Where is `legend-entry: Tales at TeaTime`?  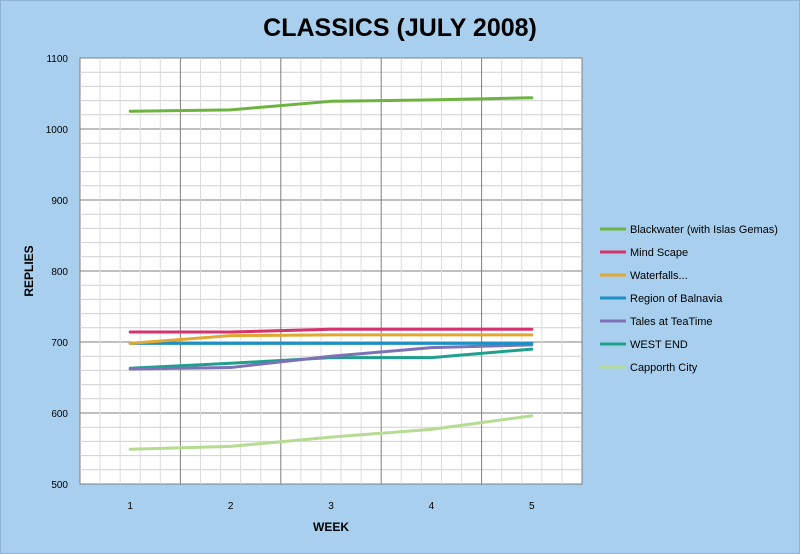 legend-entry: Tales at TeaTime is located at coordinates (671, 322).